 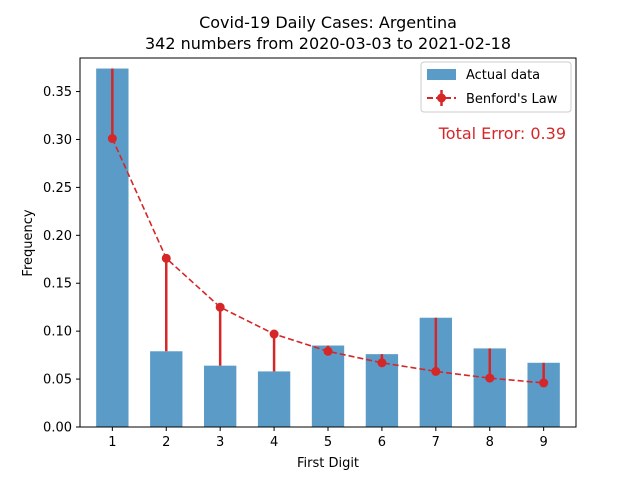 I want to click on legend-box, so click(x=496, y=87).